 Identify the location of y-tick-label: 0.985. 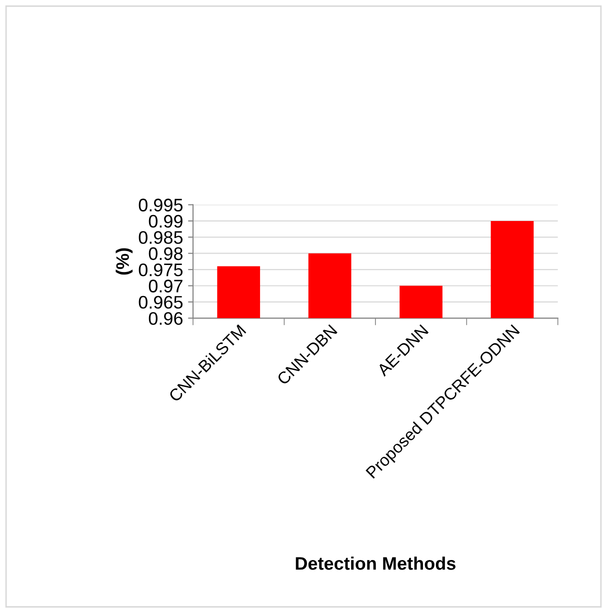
(160, 237).